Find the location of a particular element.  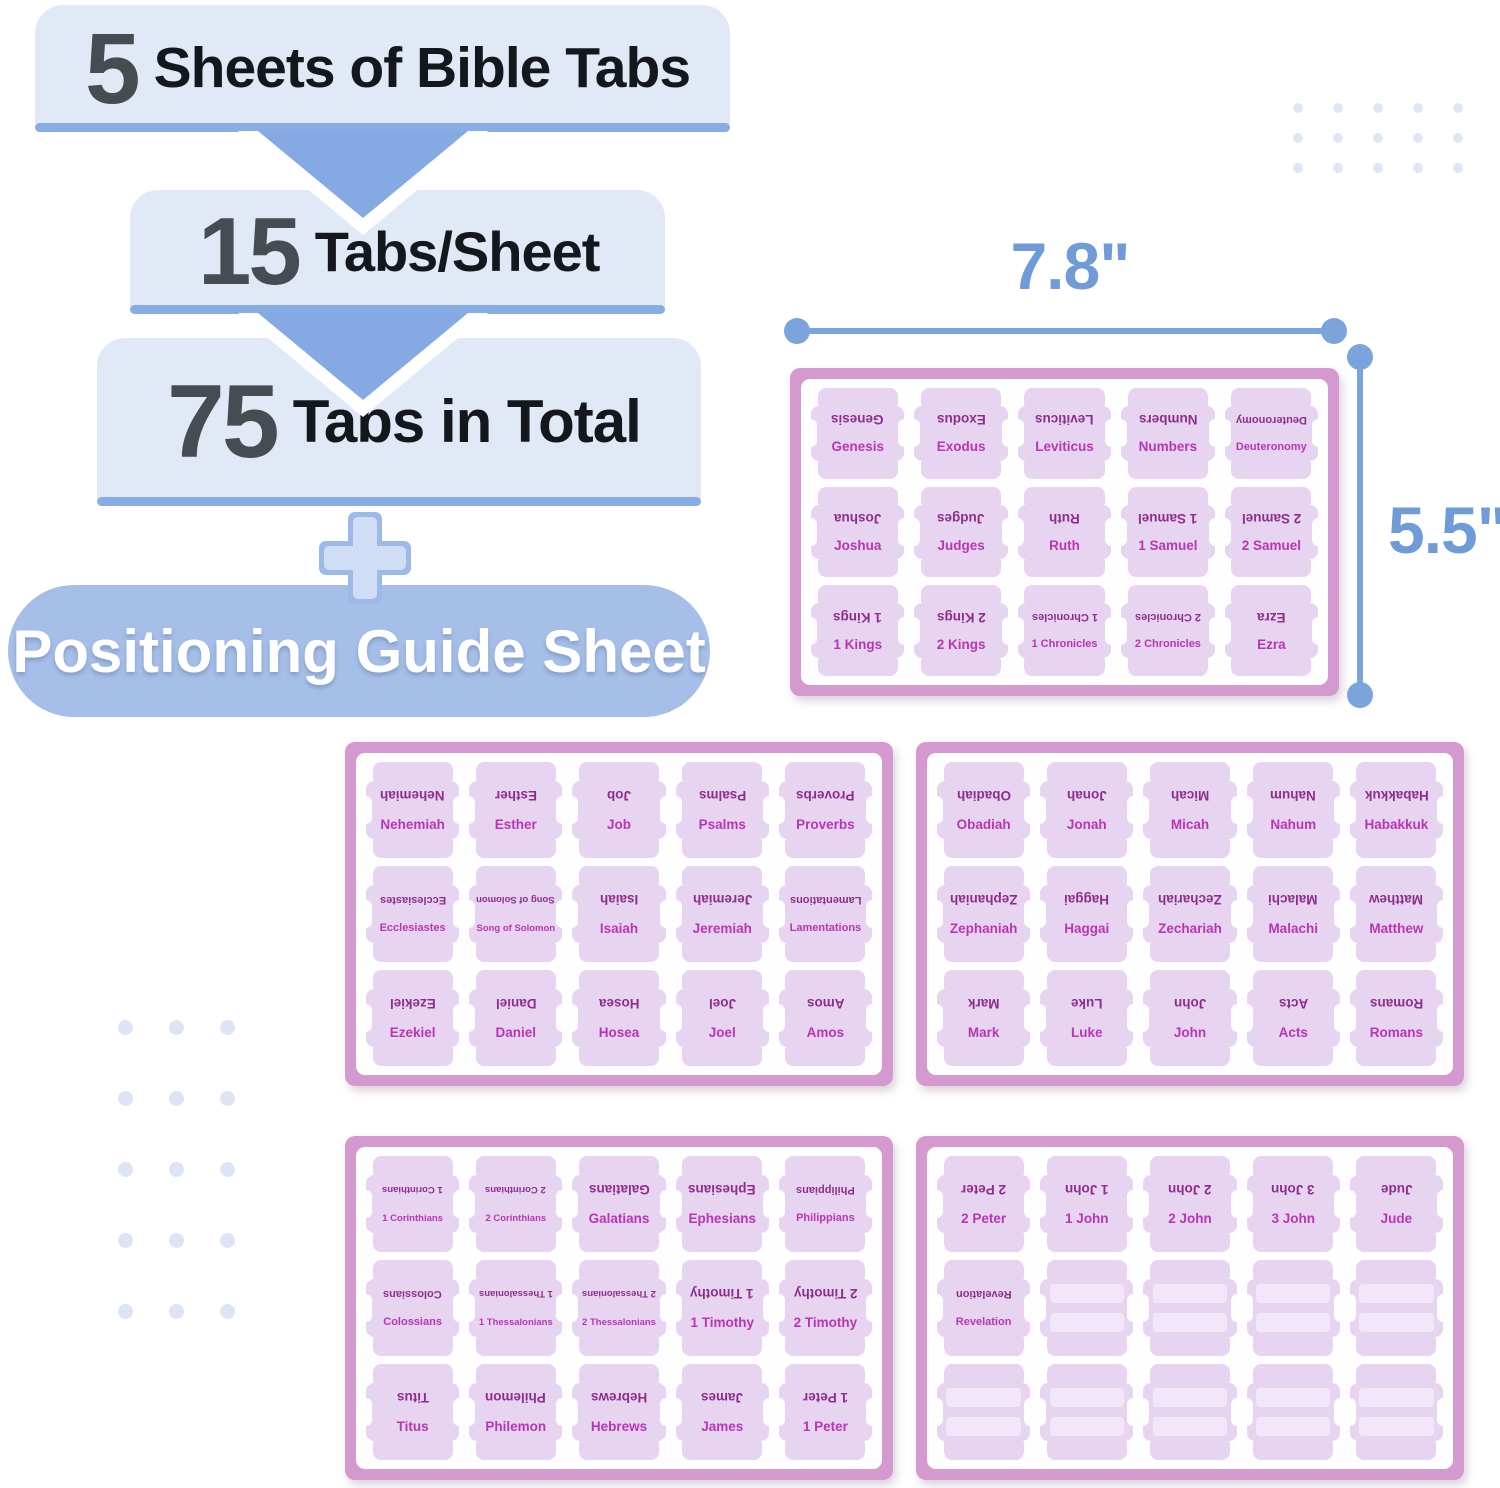

bible-tab: Esther Esther is located at coordinates (516, 810).